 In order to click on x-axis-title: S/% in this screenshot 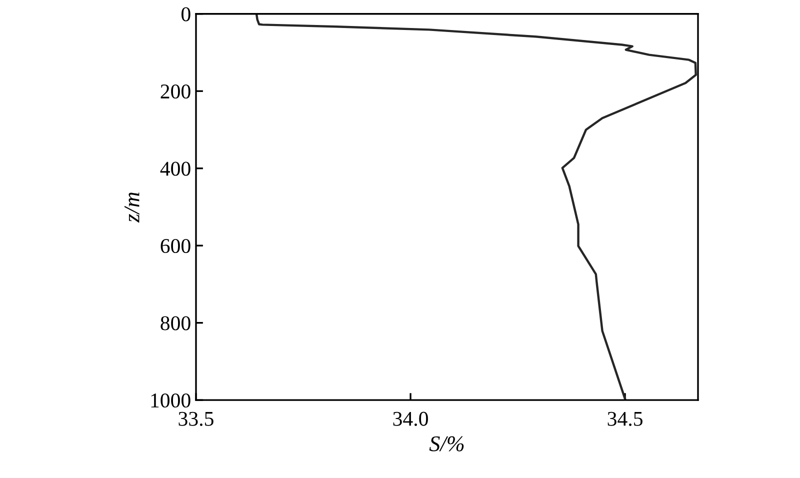, I will do `click(446, 444)`.